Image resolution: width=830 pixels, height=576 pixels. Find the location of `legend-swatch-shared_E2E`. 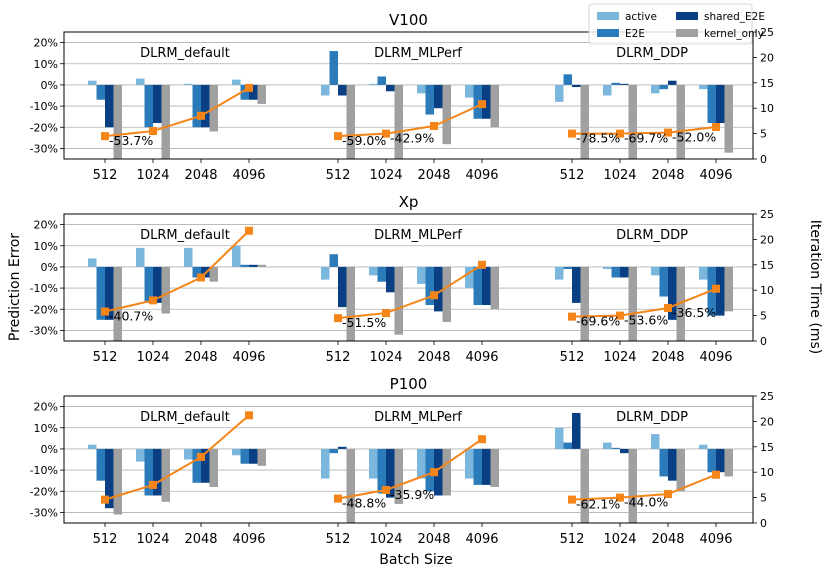

legend-swatch-shared_E2E is located at coordinates (687, 16).